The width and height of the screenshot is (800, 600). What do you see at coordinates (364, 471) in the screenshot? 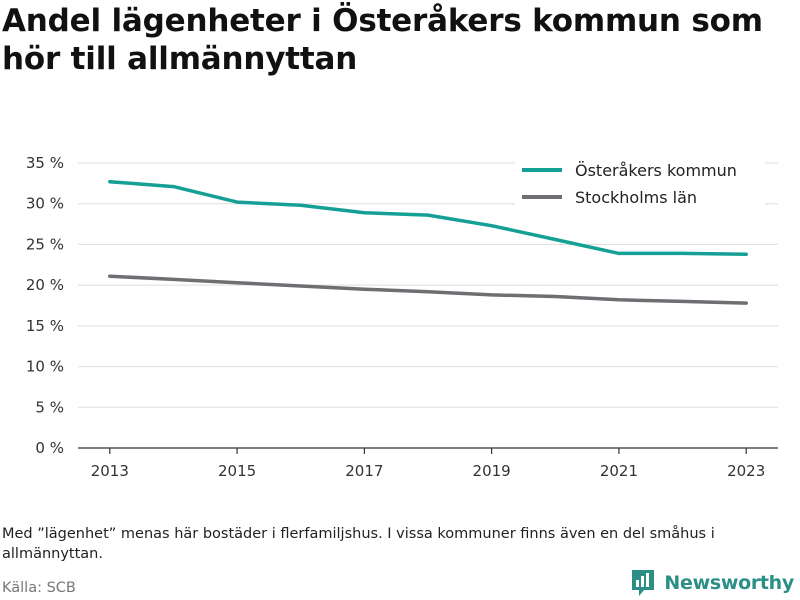
I see `x-tick-label: 2017` at bounding box center [364, 471].